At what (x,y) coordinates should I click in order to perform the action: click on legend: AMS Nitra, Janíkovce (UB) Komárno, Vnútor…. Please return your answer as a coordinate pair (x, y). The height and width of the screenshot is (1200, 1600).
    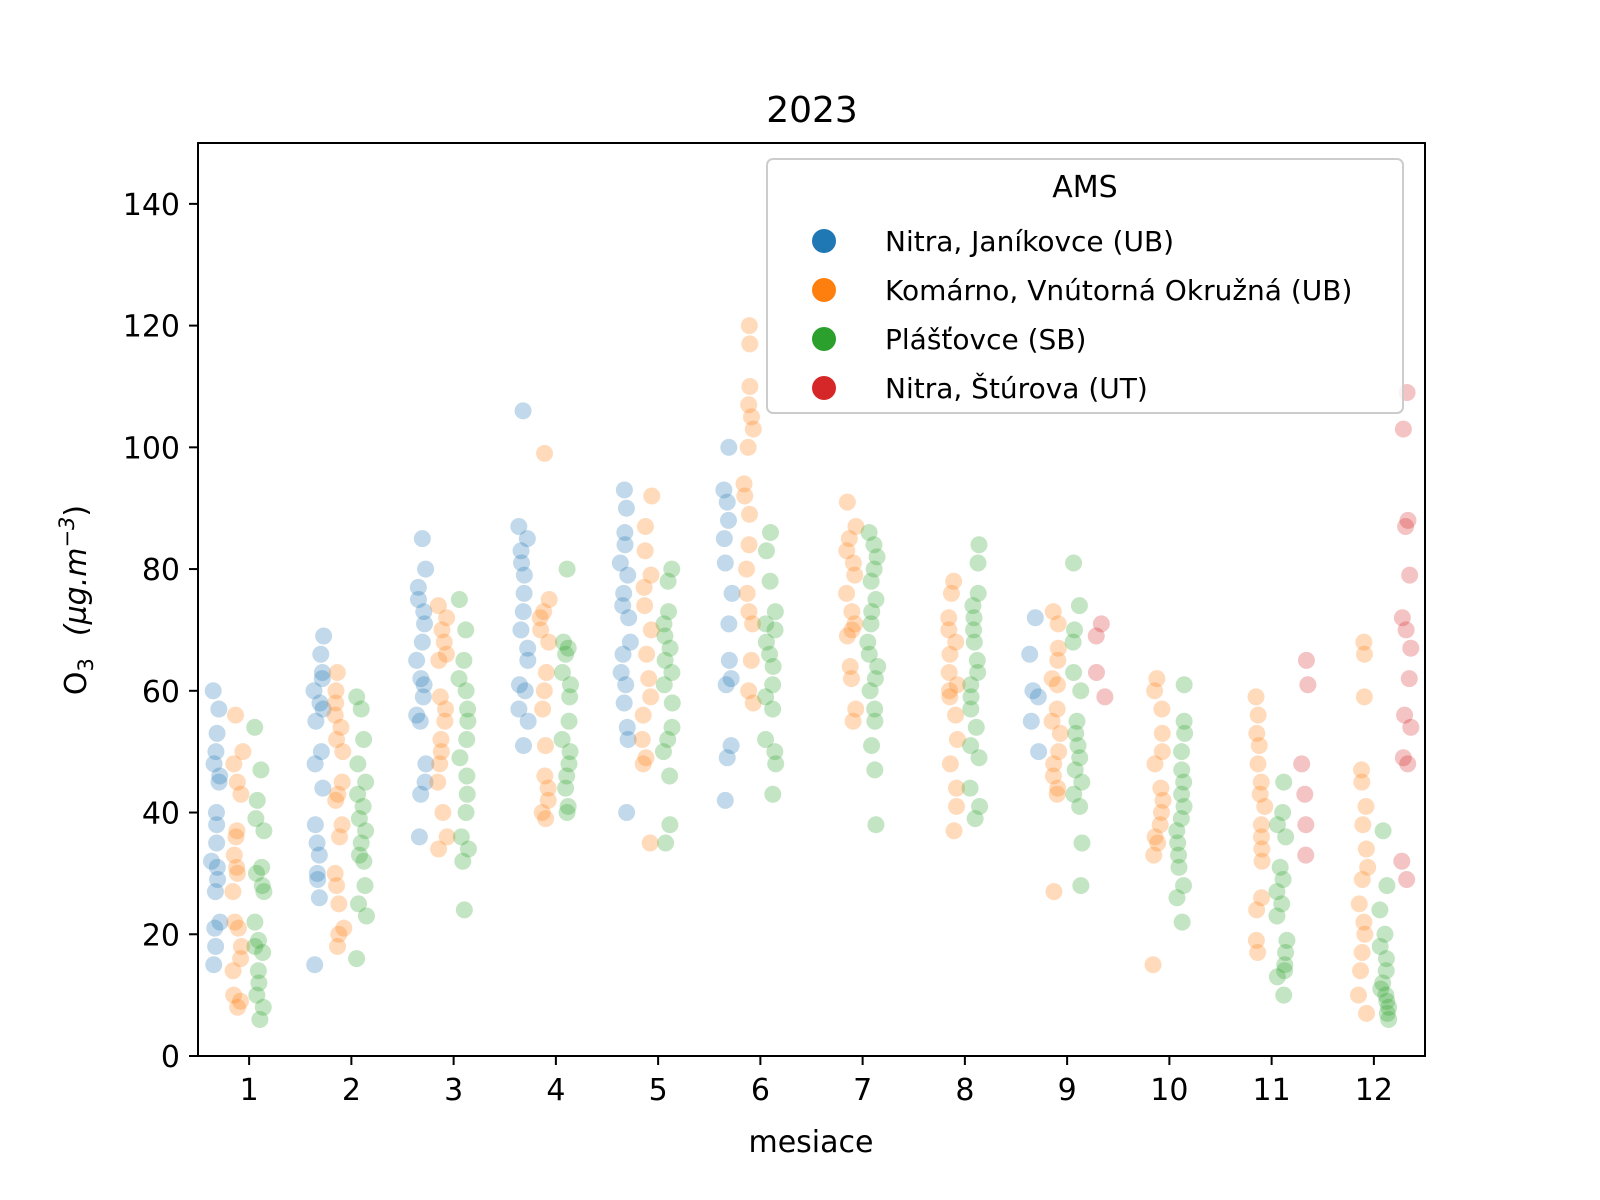
    Looking at the image, I should click on (1085, 286).